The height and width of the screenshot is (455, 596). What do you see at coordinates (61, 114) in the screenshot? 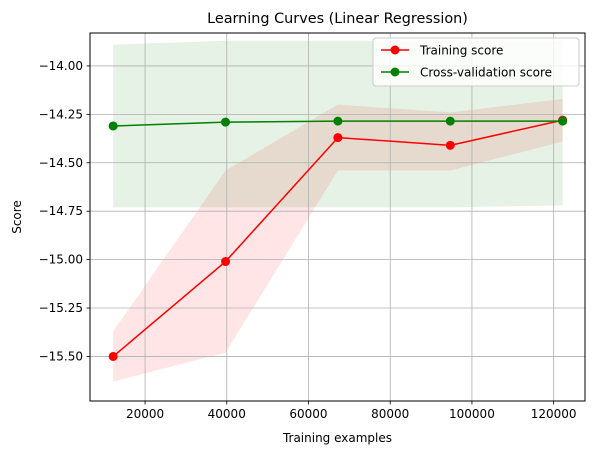
I see `y-tick-label: −14.25` at bounding box center [61, 114].